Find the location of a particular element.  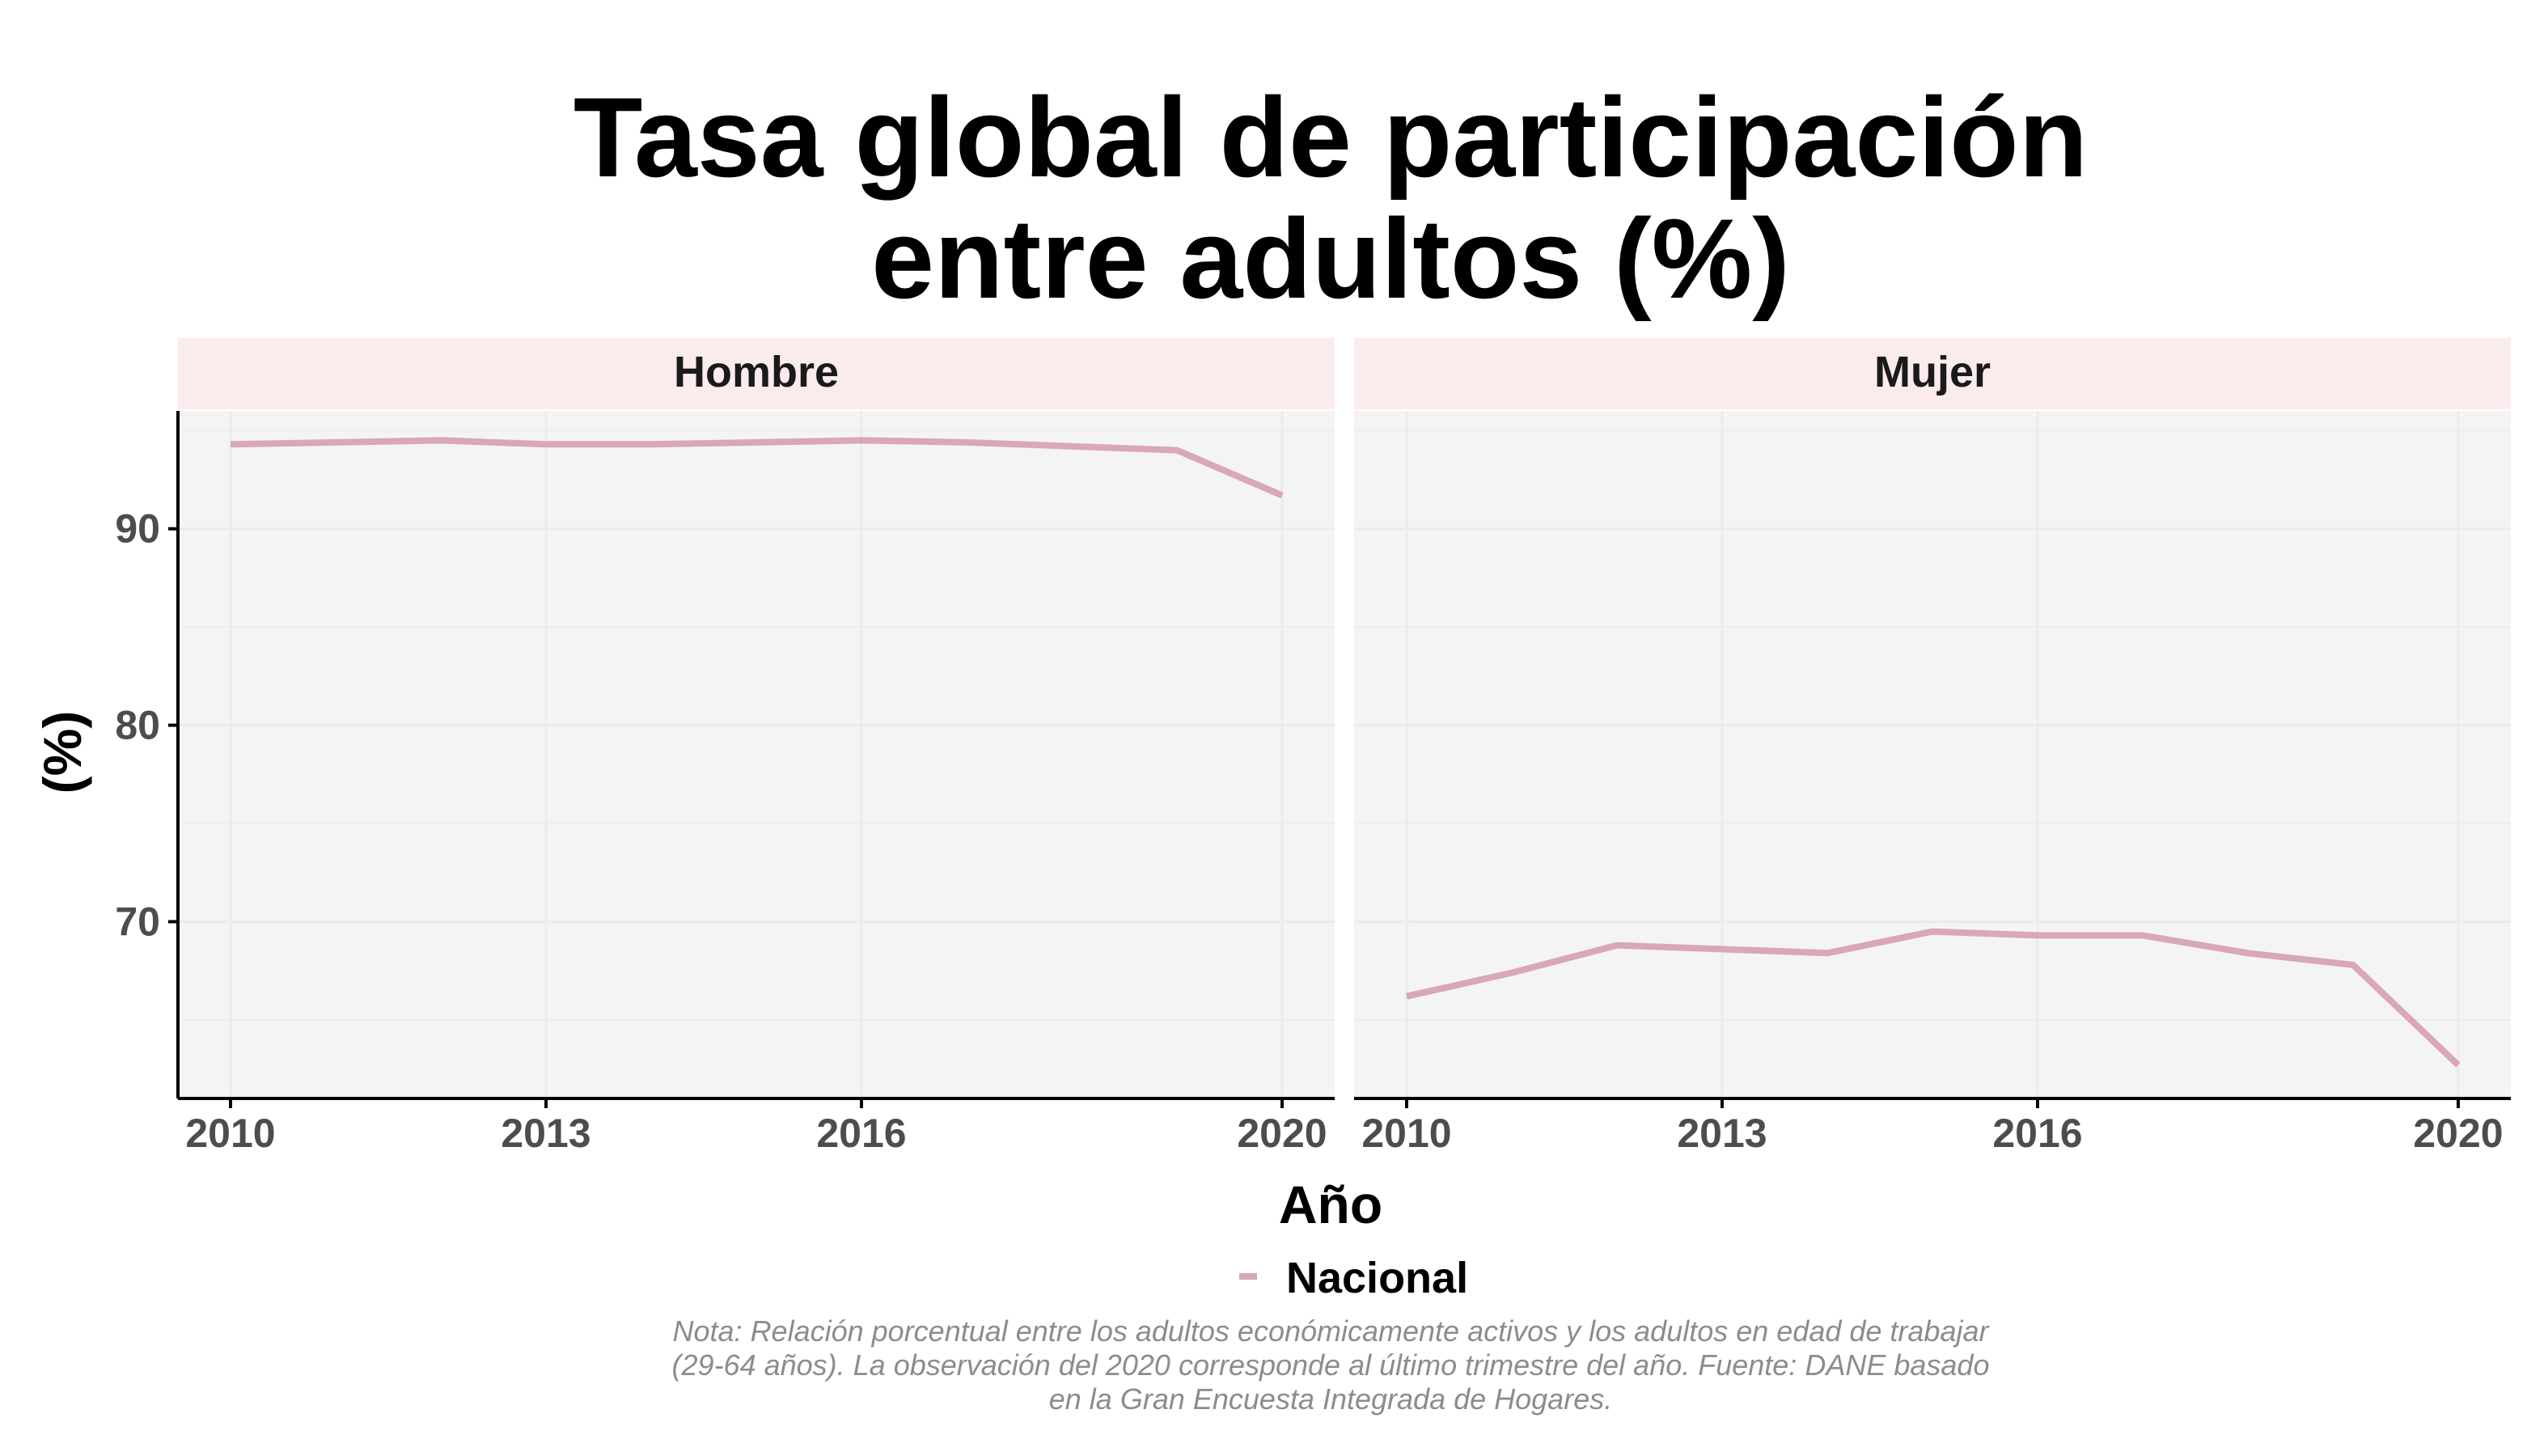

facet-strip-mujer is located at coordinates (1933, 373).